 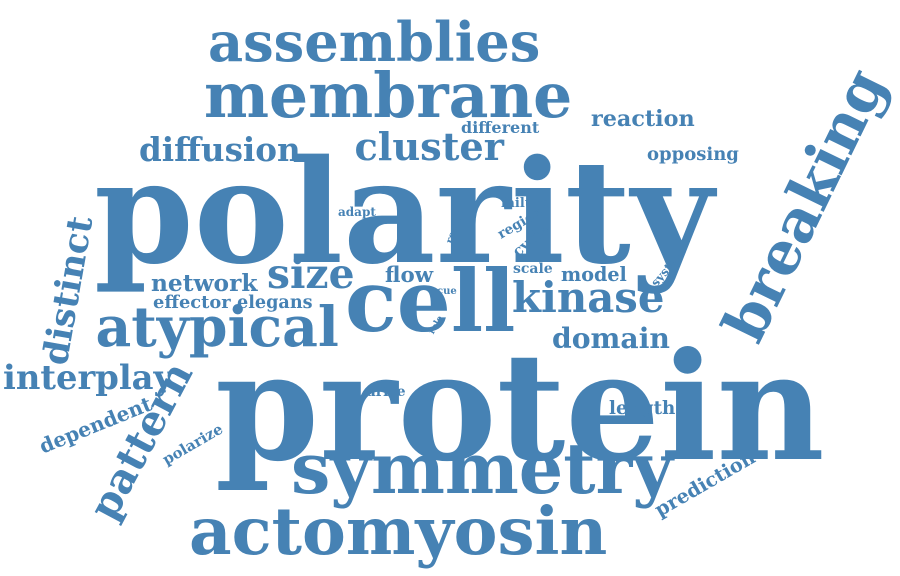 I want to click on word-failure: failure, so click(x=525, y=203).